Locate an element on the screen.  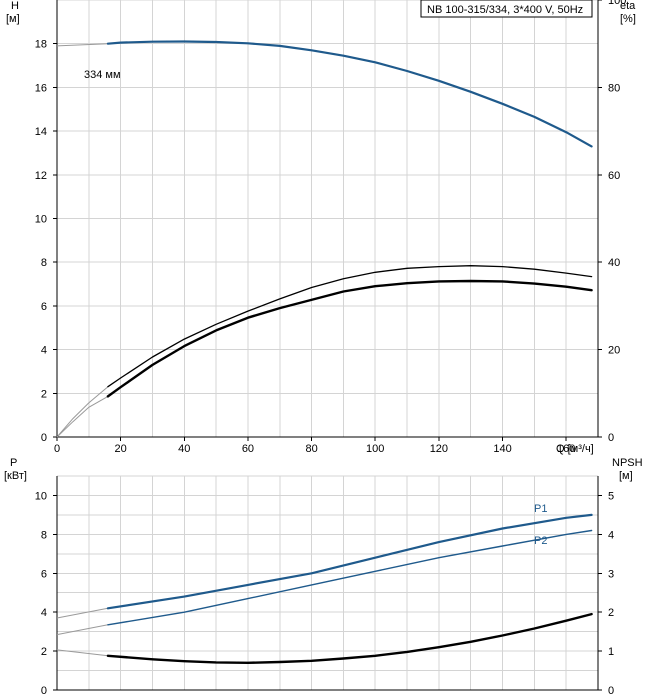
power-tick-labels: 0 2 4 6 8 10 is located at coordinates (41, 593).